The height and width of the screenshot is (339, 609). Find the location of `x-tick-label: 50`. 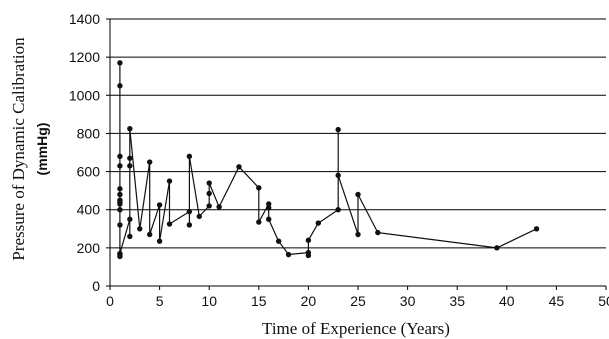

x-tick-label: 50 is located at coordinates (603, 301).